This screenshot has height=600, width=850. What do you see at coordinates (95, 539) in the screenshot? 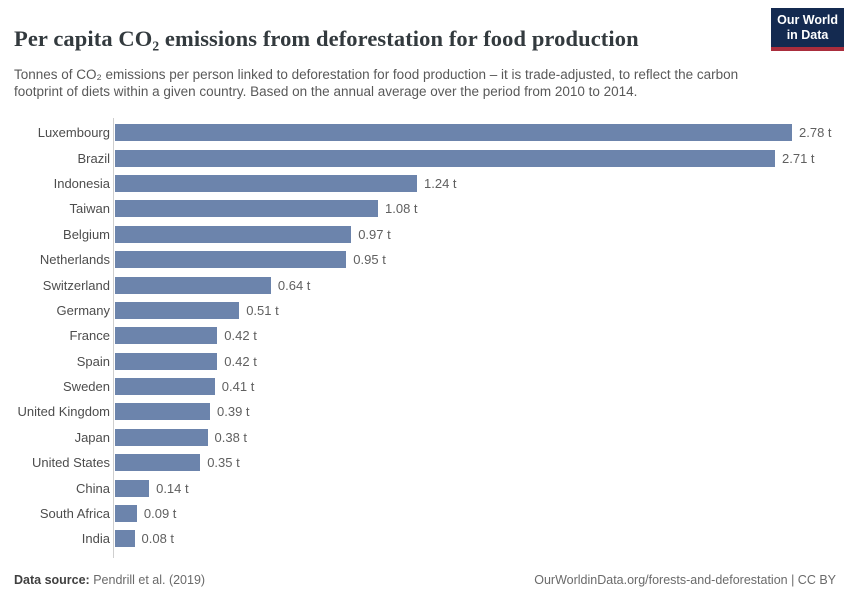
I see `country-label: India` at bounding box center [95, 539].